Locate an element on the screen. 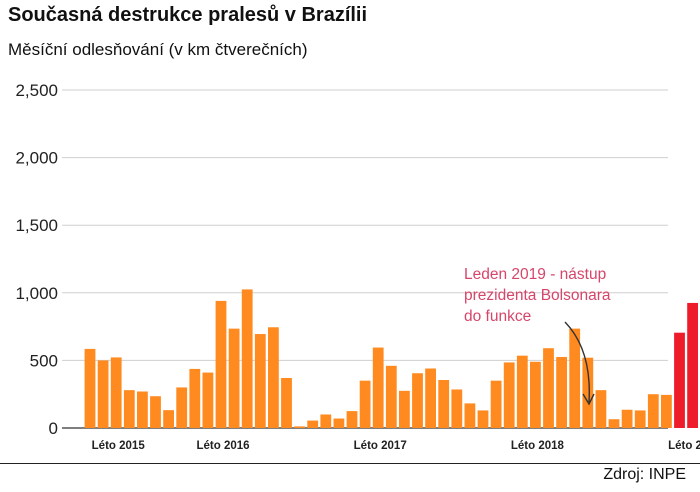  x-tick-label: Léto 2018 is located at coordinates (538, 446).